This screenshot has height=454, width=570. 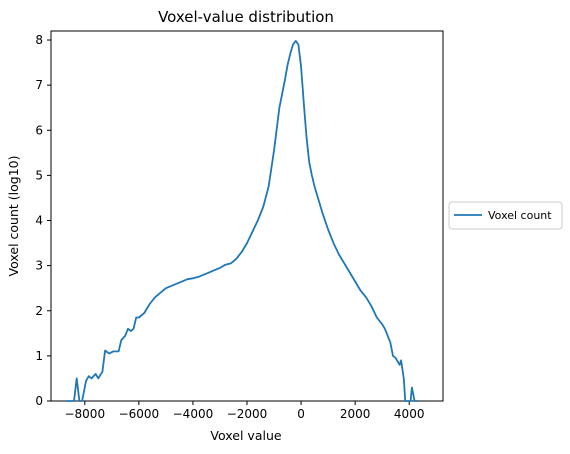 What do you see at coordinates (245, 435) in the screenshot?
I see `x-axis-label: Voxel value` at bounding box center [245, 435].